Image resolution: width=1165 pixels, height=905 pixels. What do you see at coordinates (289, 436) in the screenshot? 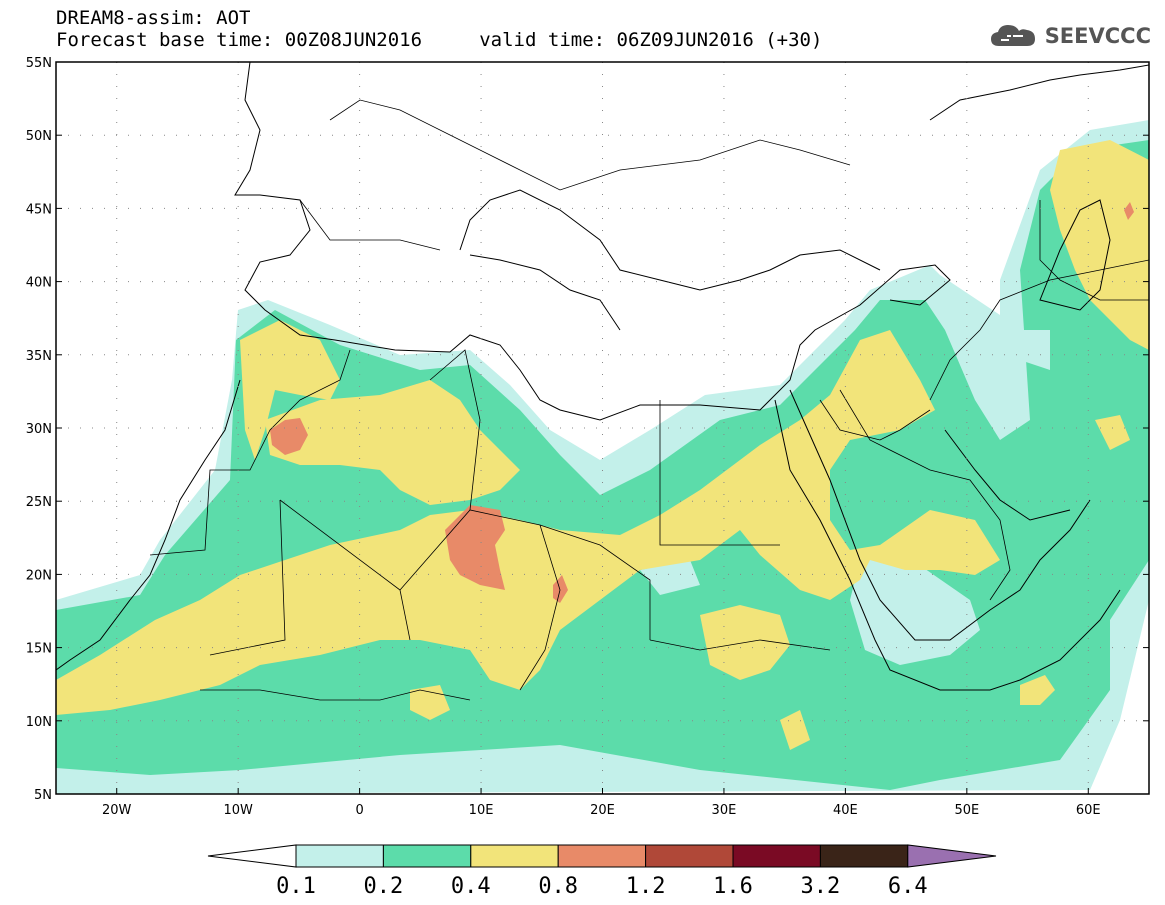
I see `aot-field-0.8-morocco` at bounding box center [289, 436].